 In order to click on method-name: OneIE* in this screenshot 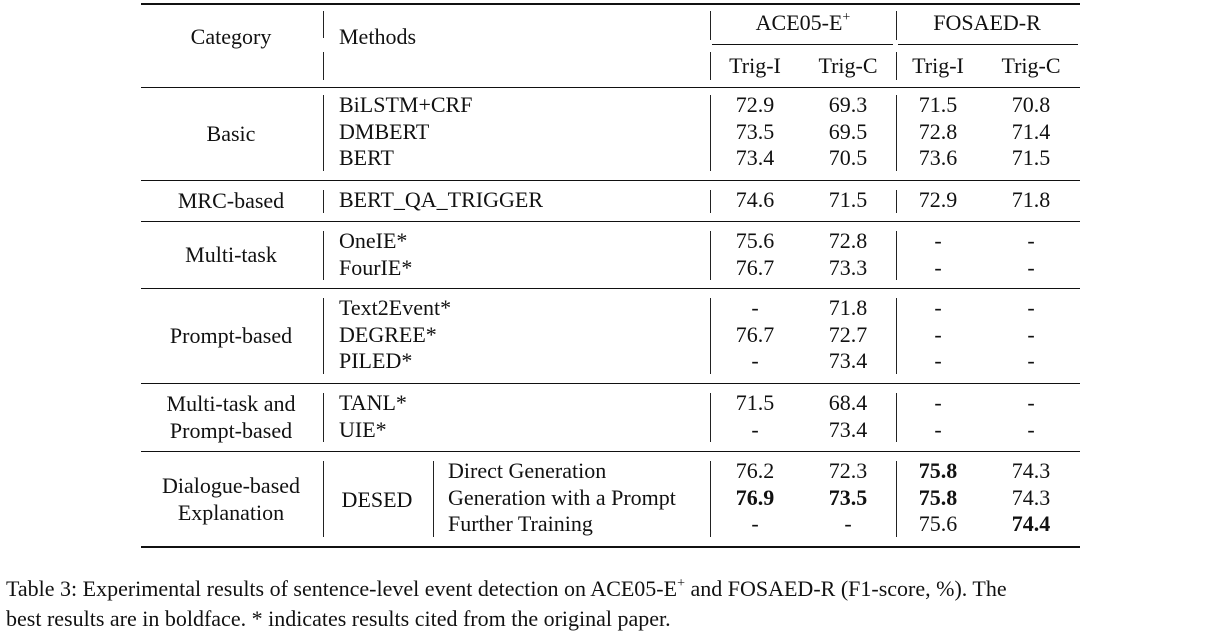, I will do `click(373, 240)`.